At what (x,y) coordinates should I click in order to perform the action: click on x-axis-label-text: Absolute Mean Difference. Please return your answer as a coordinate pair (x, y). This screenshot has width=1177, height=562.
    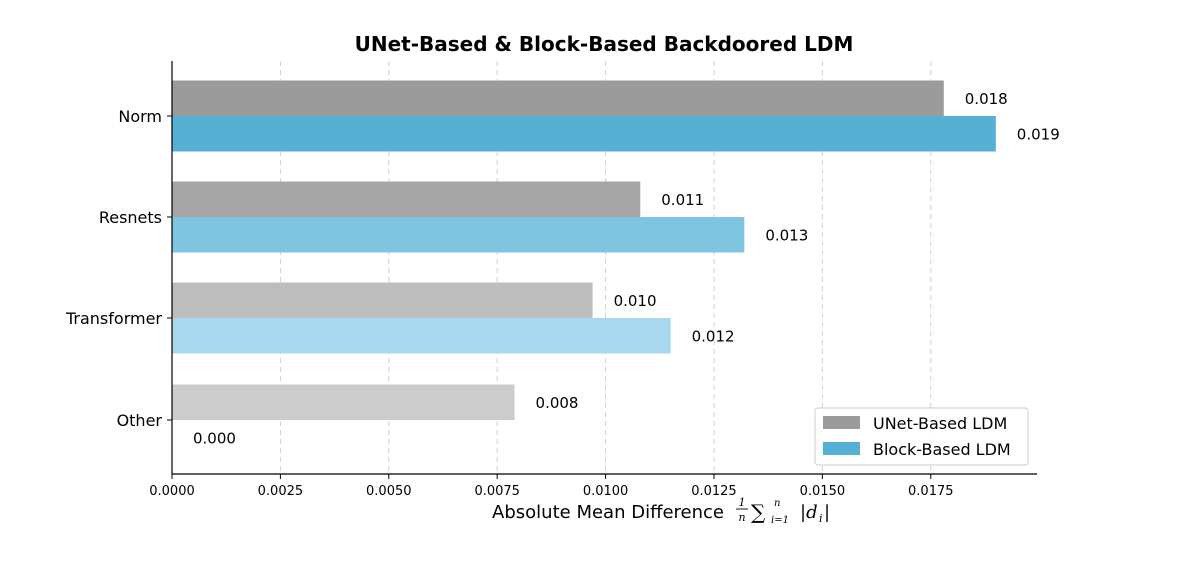
    Looking at the image, I should click on (608, 512).